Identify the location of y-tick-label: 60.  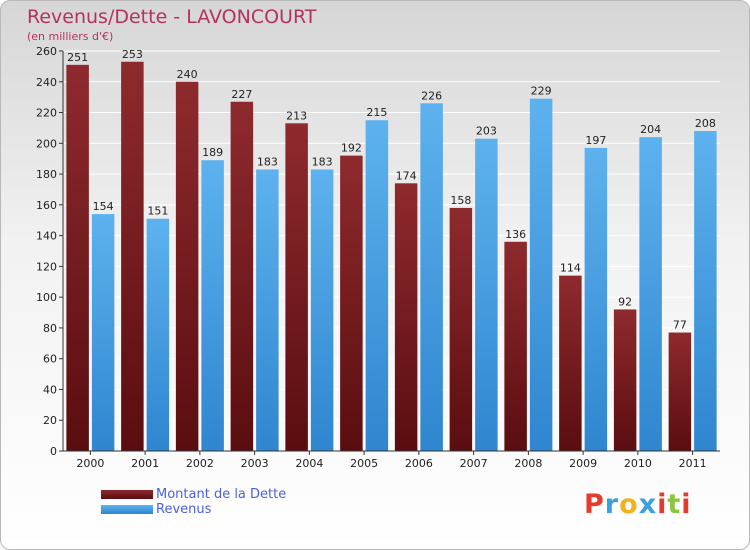
(50, 359).